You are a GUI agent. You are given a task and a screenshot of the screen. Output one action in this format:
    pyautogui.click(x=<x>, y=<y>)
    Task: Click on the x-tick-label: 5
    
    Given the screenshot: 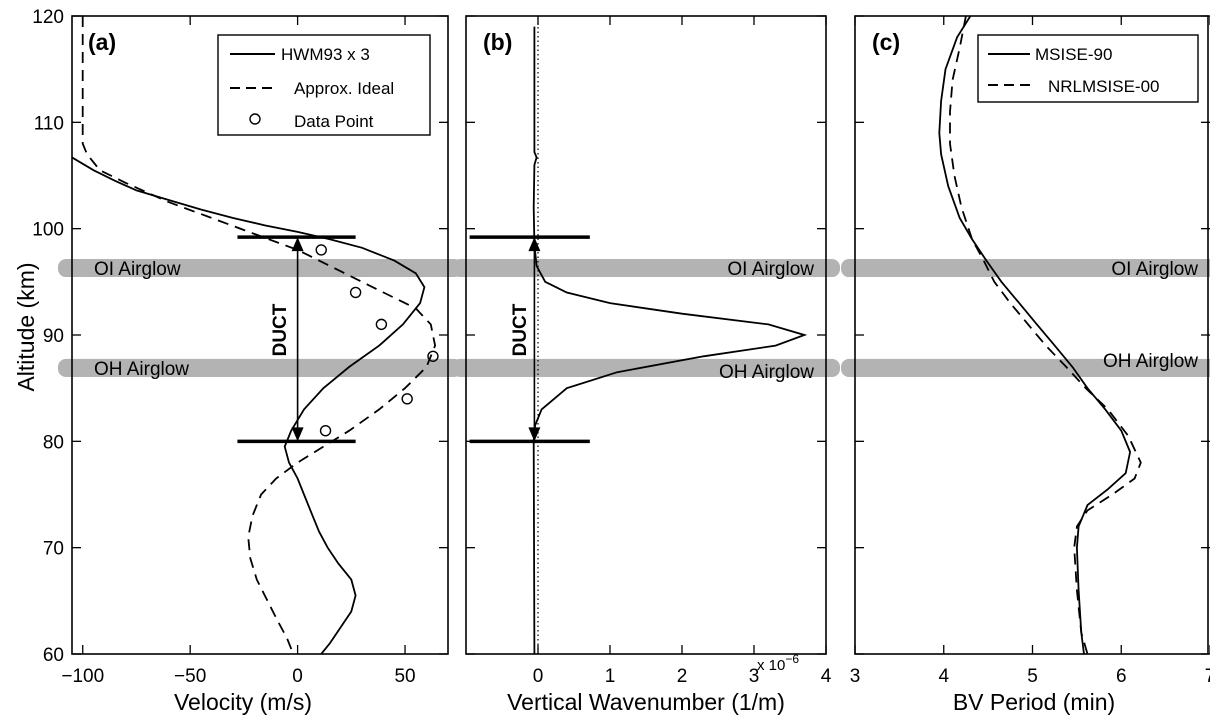 What is the action you would take?
    pyautogui.click(x=1032, y=676)
    